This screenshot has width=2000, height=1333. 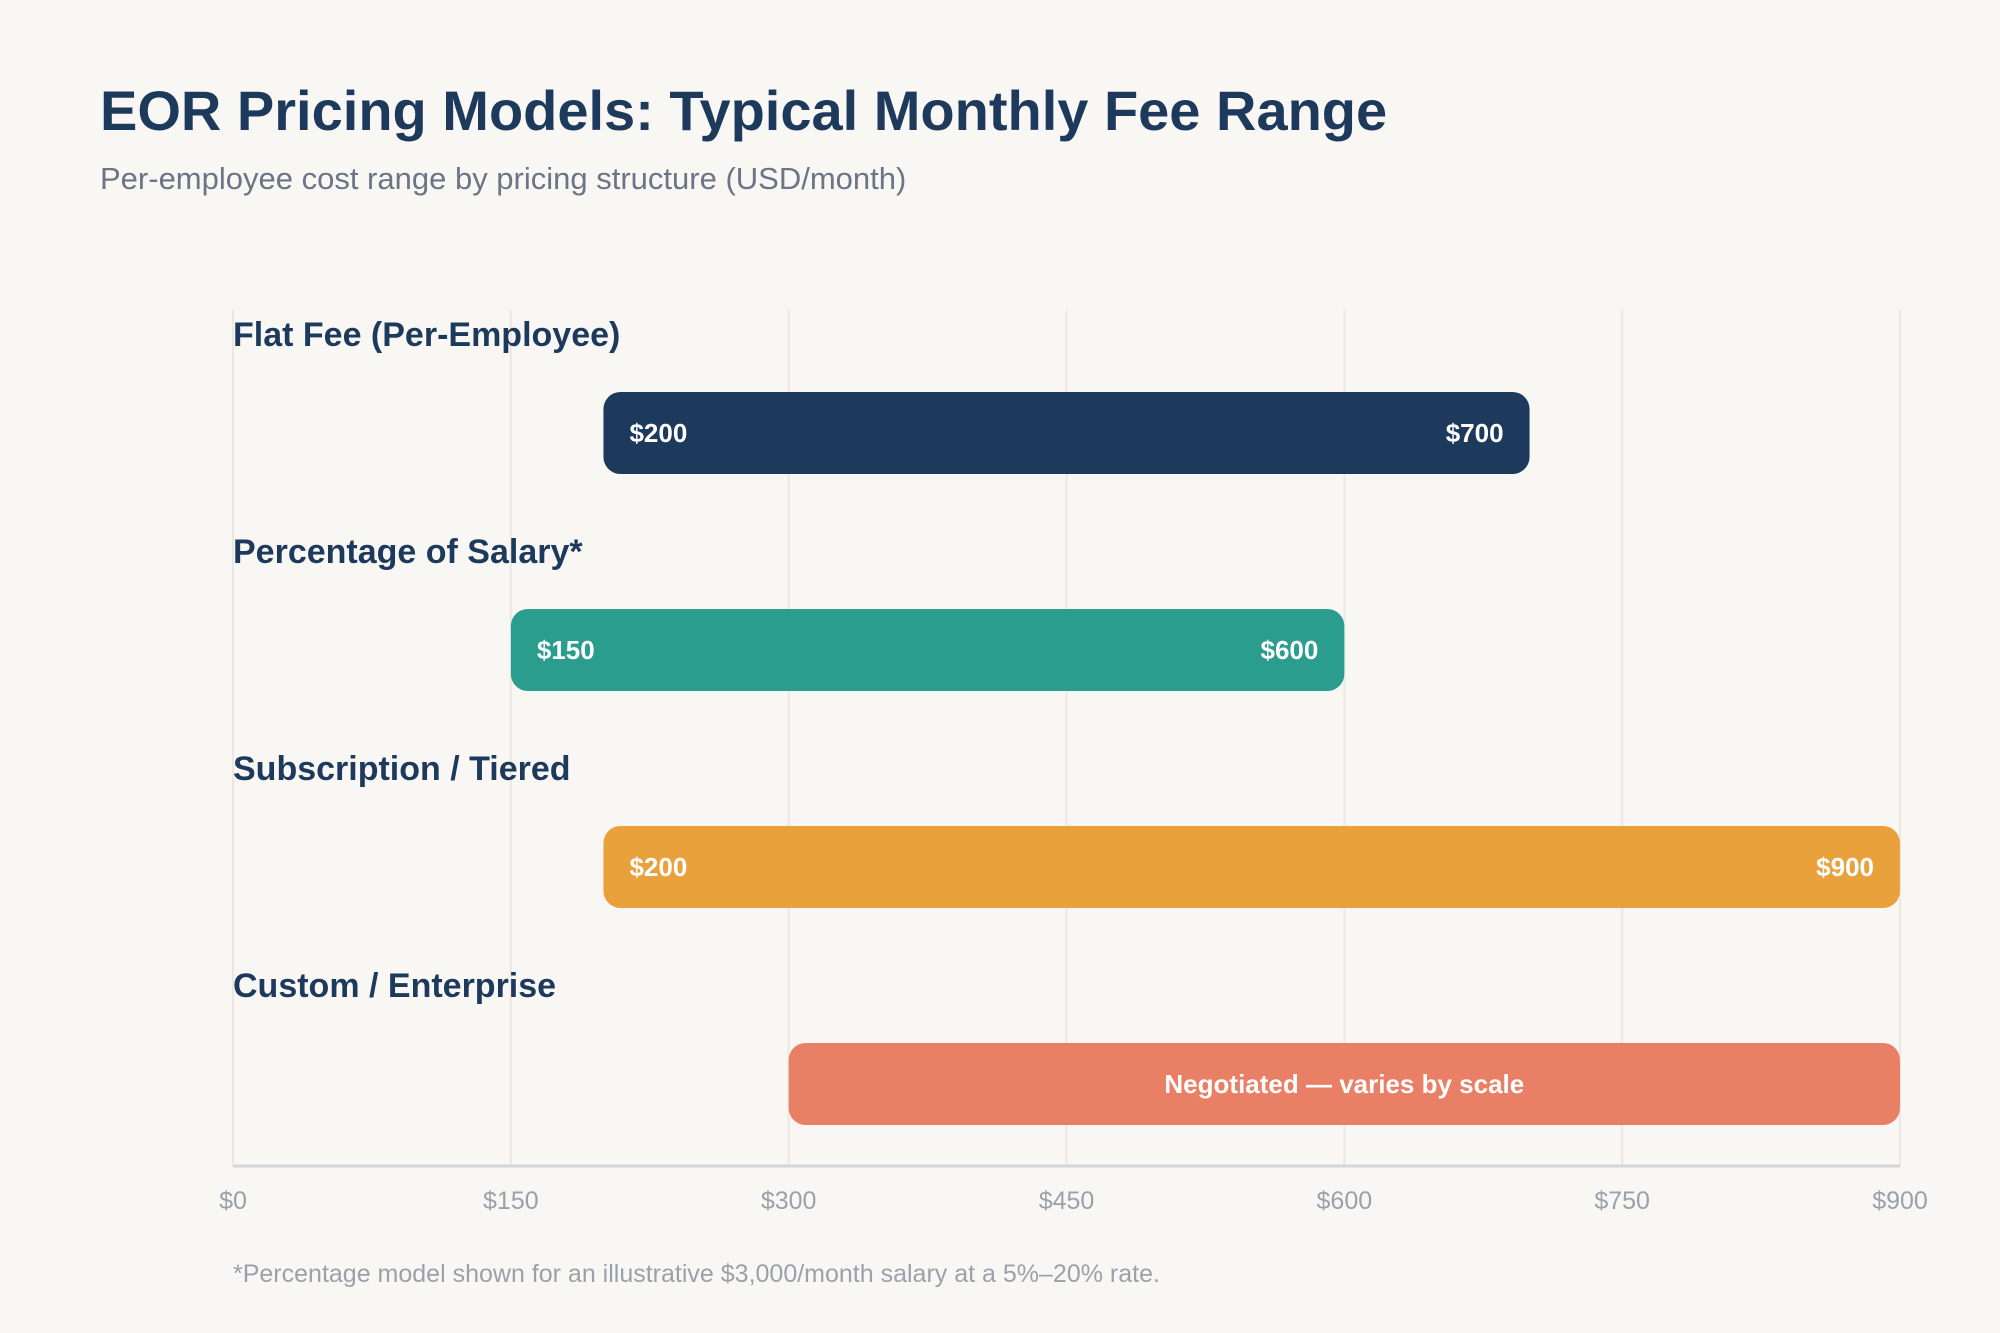 What do you see at coordinates (402, 769) in the screenshot?
I see `category-label: Subscription / Tiered` at bounding box center [402, 769].